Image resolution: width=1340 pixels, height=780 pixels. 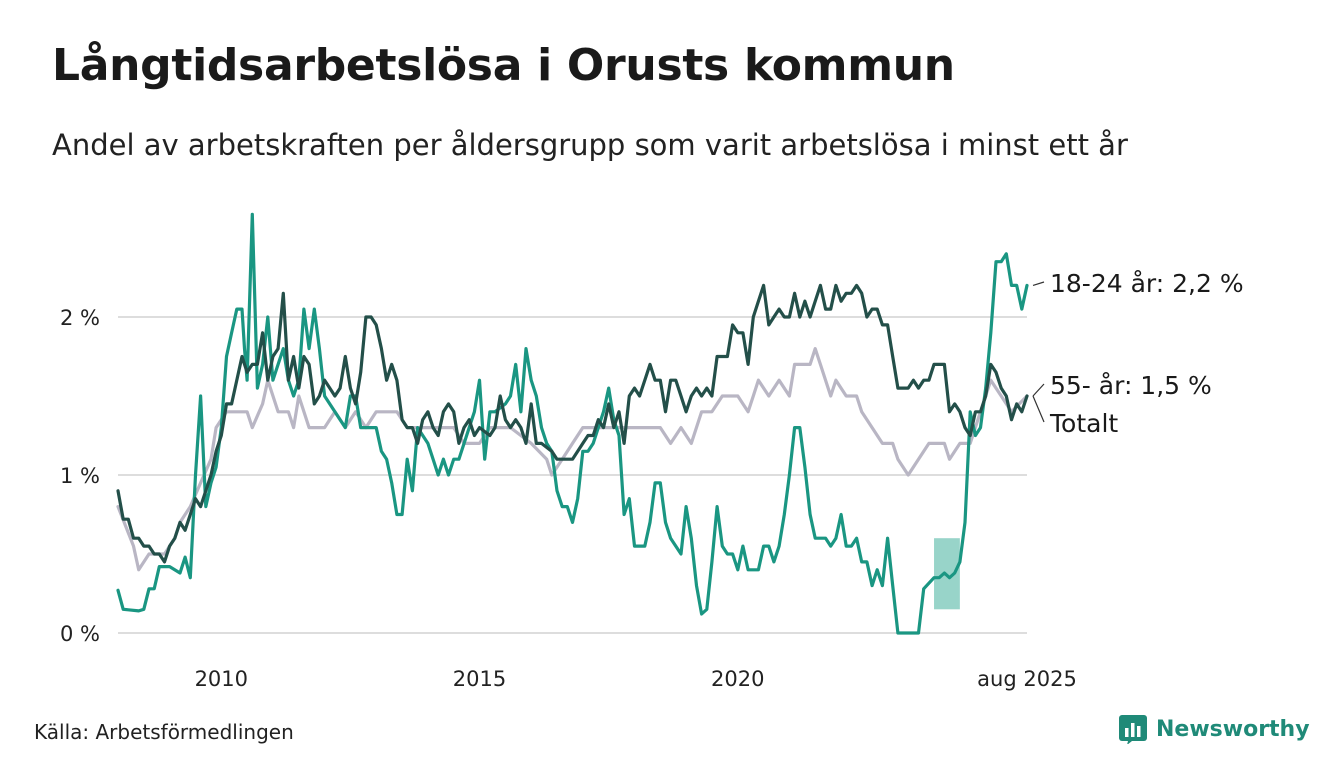 What do you see at coordinates (1133, 729) in the screenshot?
I see `bar-chart-icon` at bounding box center [1133, 729].